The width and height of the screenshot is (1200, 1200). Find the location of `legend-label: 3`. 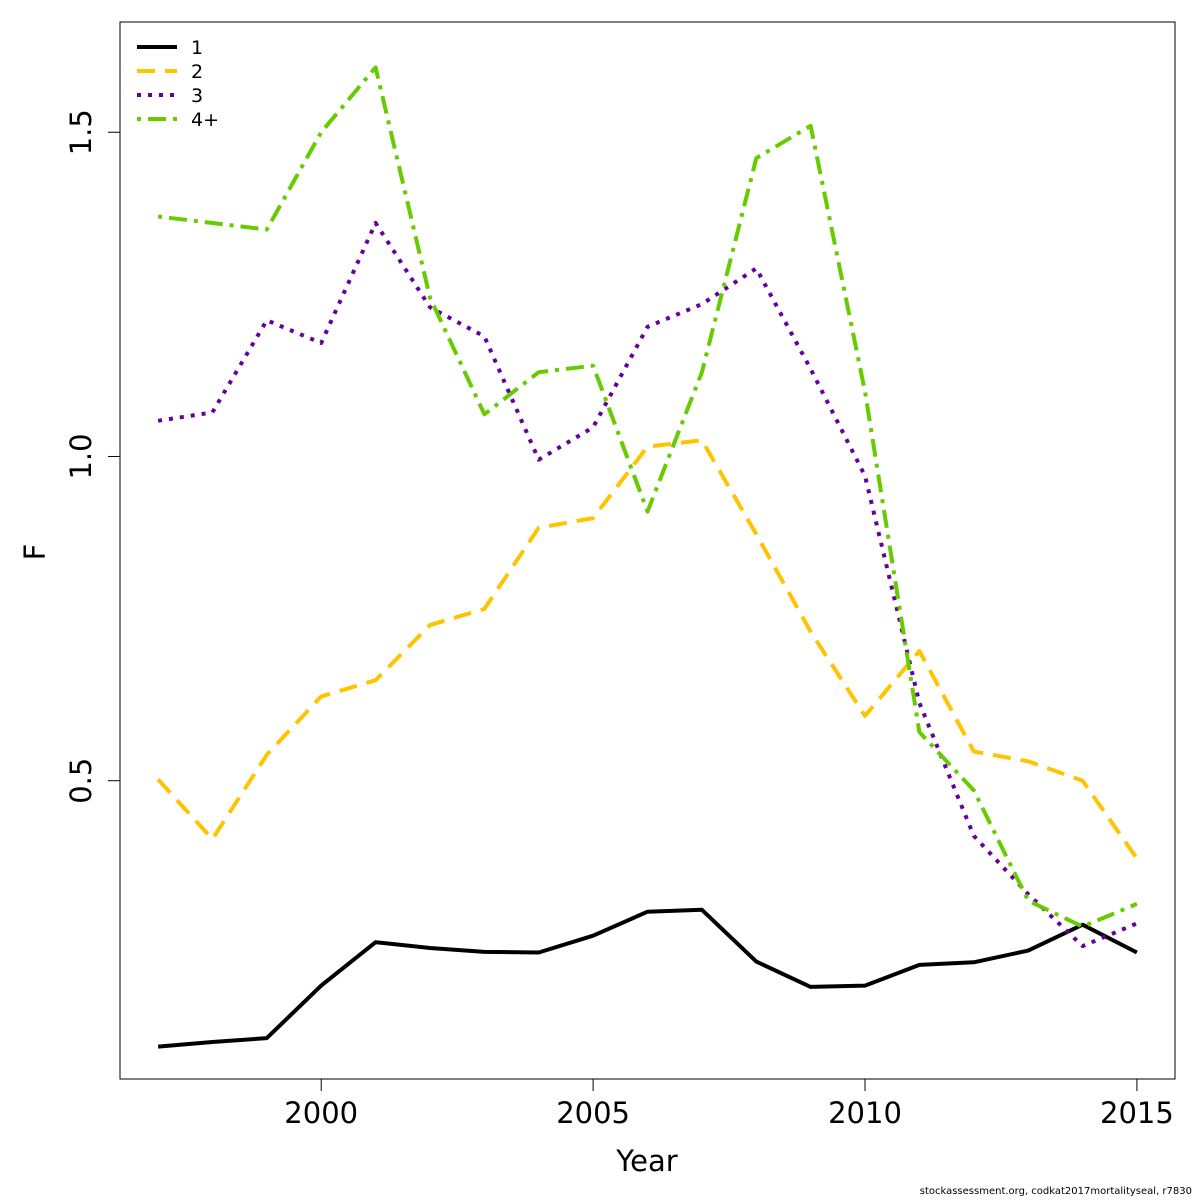

legend-label: 3 is located at coordinates (197, 96).